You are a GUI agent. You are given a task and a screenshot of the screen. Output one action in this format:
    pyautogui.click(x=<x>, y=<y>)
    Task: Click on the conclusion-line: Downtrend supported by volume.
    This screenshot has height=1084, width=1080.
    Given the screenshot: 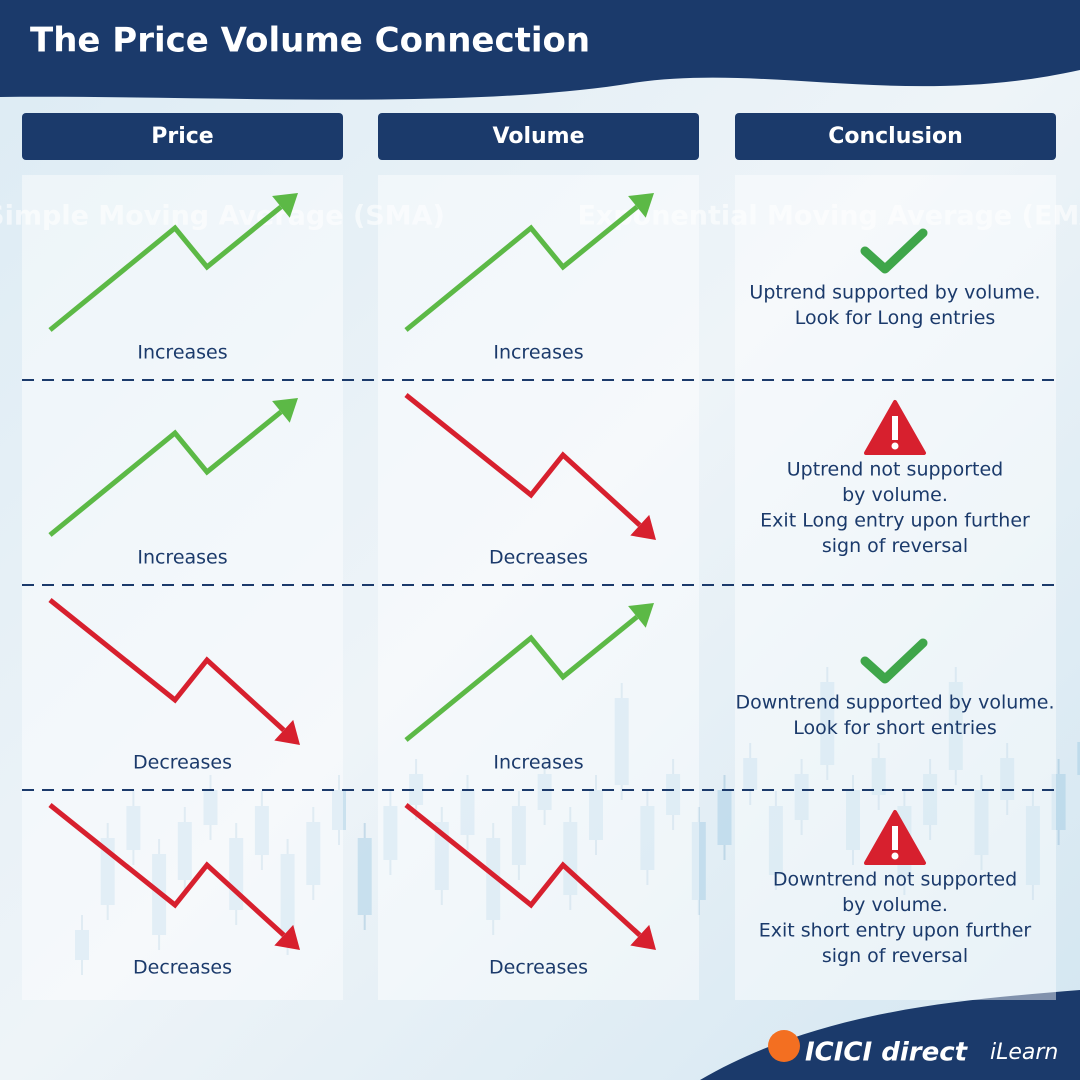 What is the action you would take?
    pyautogui.click(x=894, y=703)
    